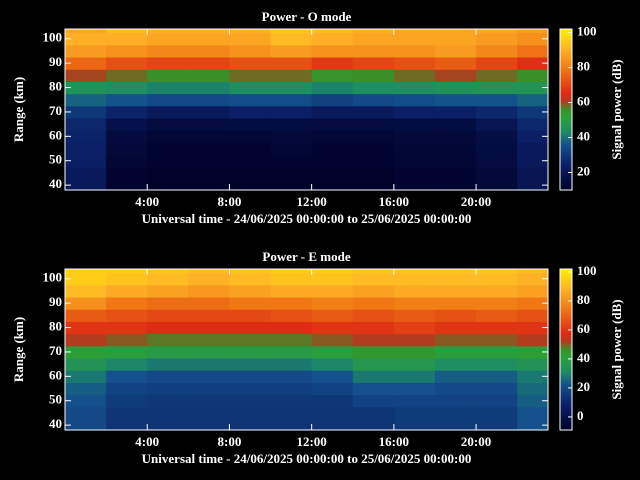 The image size is (640, 480). I want to click on chart-title: Power - O mode, so click(307, 16).